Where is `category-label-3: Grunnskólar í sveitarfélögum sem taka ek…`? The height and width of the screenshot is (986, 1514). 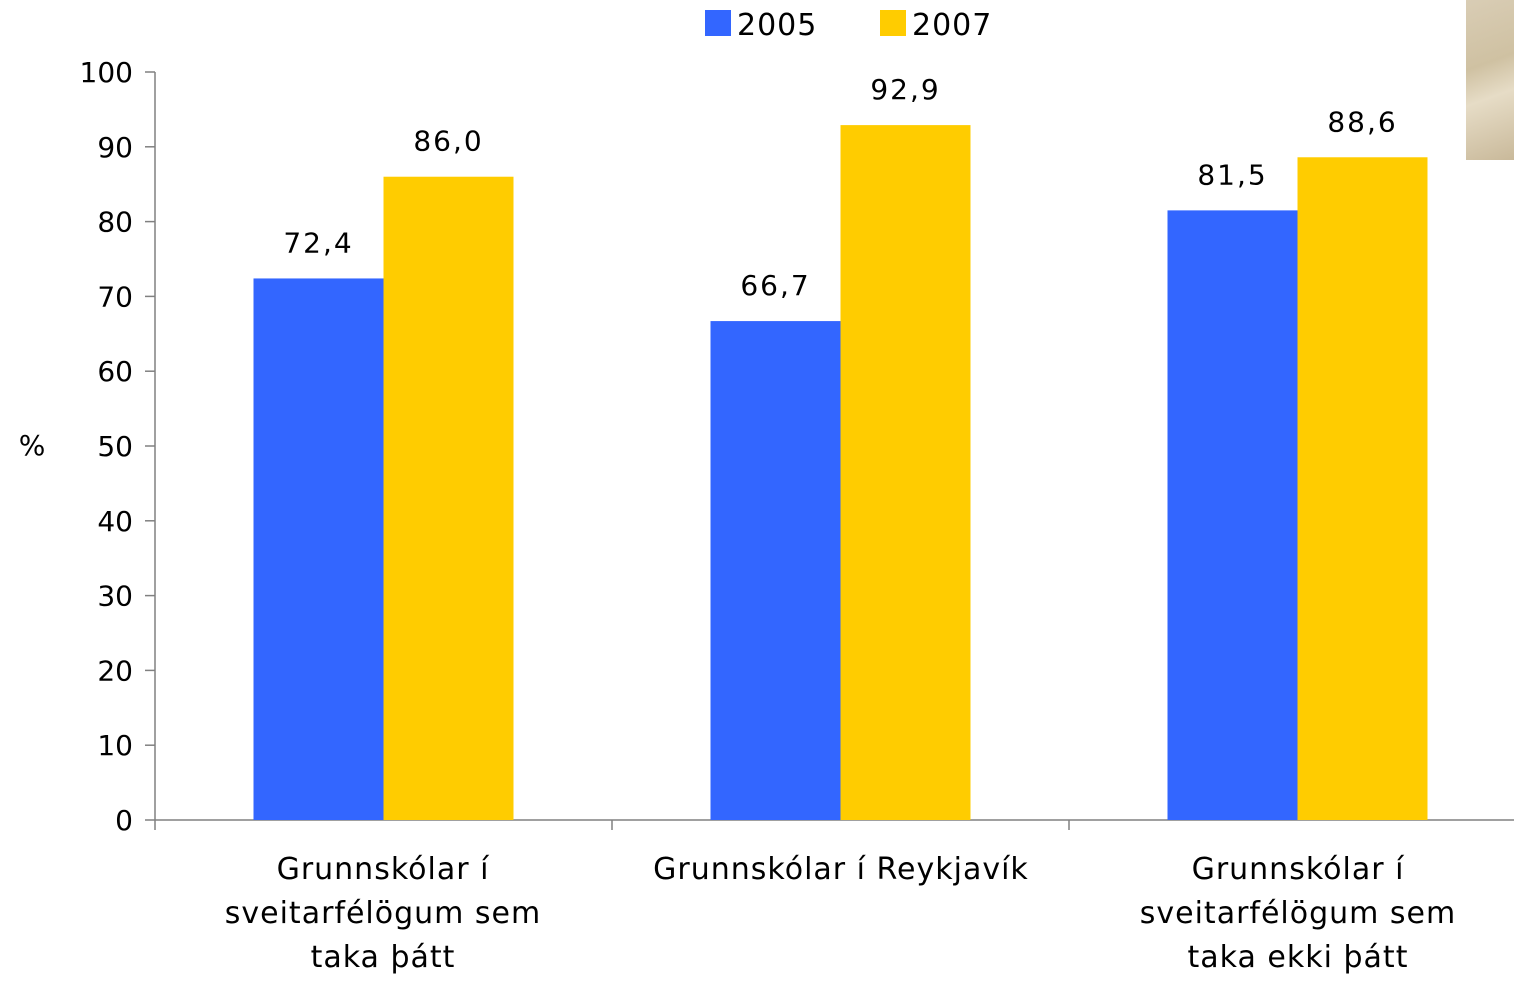
category-label-3: Grunnskólar í sveitarfélögum sem taka ek… is located at coordinates (1298, 913).